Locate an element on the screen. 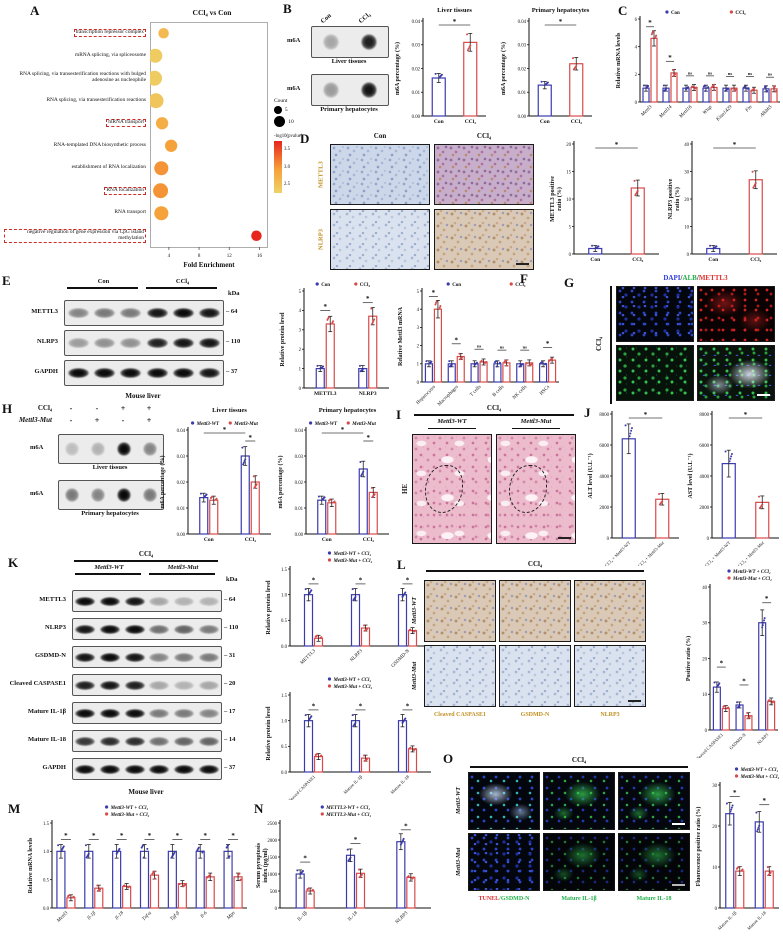 The width and height of the screenshot is (783, 940). svg-text: Relative protein level is located at coordinates (283, 339).